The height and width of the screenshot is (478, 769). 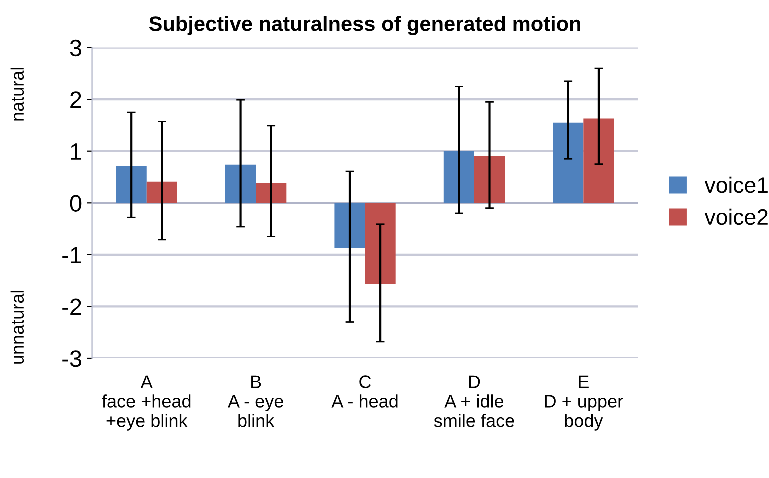 I want to click on y-tick-label: 1, so click(x=76, y=152).